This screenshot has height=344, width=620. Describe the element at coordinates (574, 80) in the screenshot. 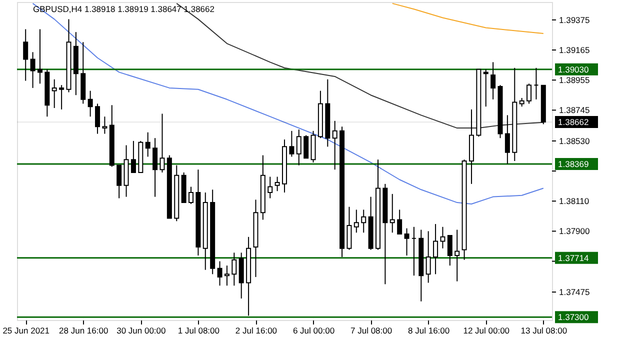

I see `y-tick-label: 1.38955` at that location.